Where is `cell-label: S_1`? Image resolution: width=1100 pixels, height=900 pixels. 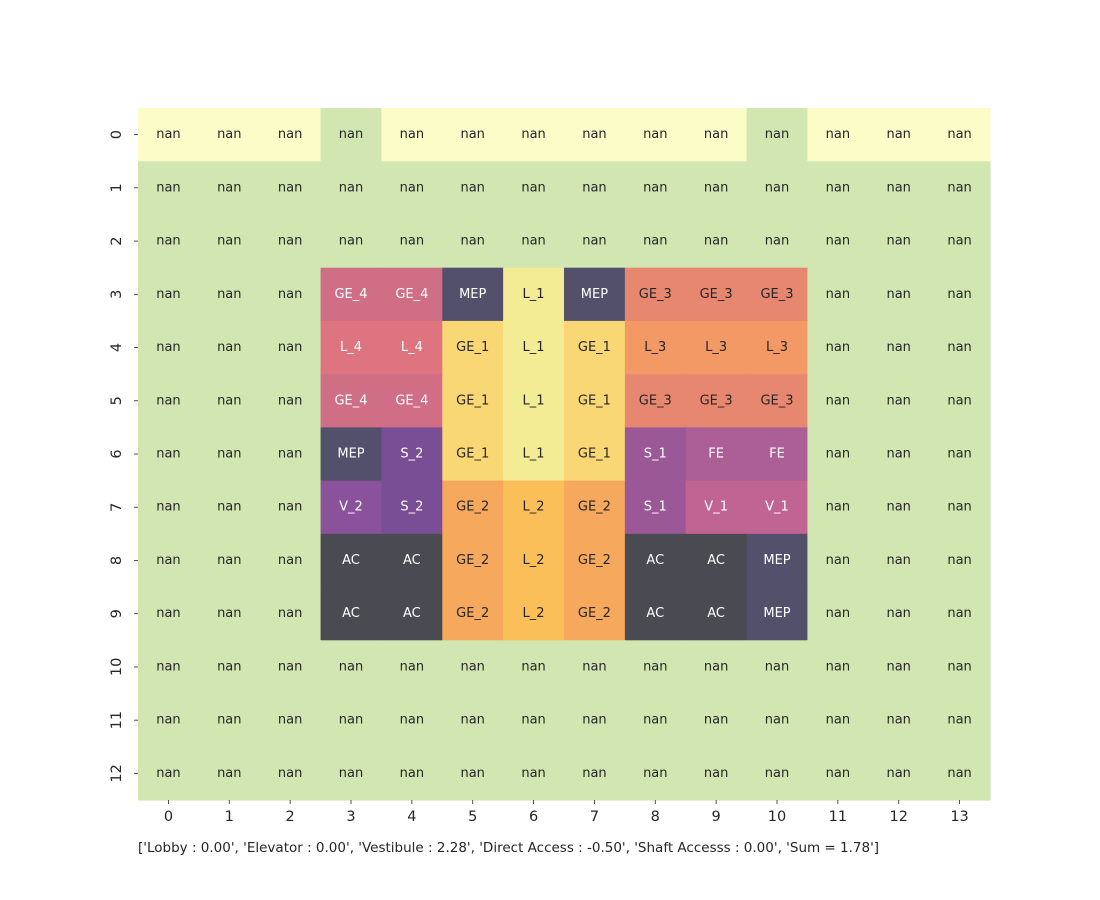
cell-label: S_1 is located at coordinates (655, 507).